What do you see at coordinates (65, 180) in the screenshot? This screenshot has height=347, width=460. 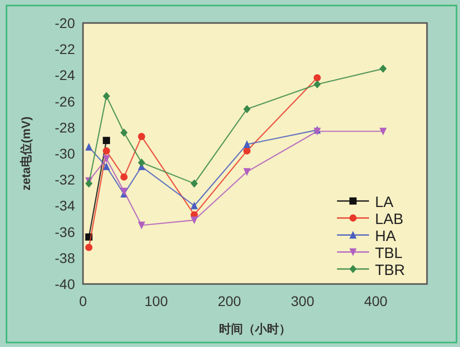 I see `y-tick-label: -32` at bounding box center [65, 180].